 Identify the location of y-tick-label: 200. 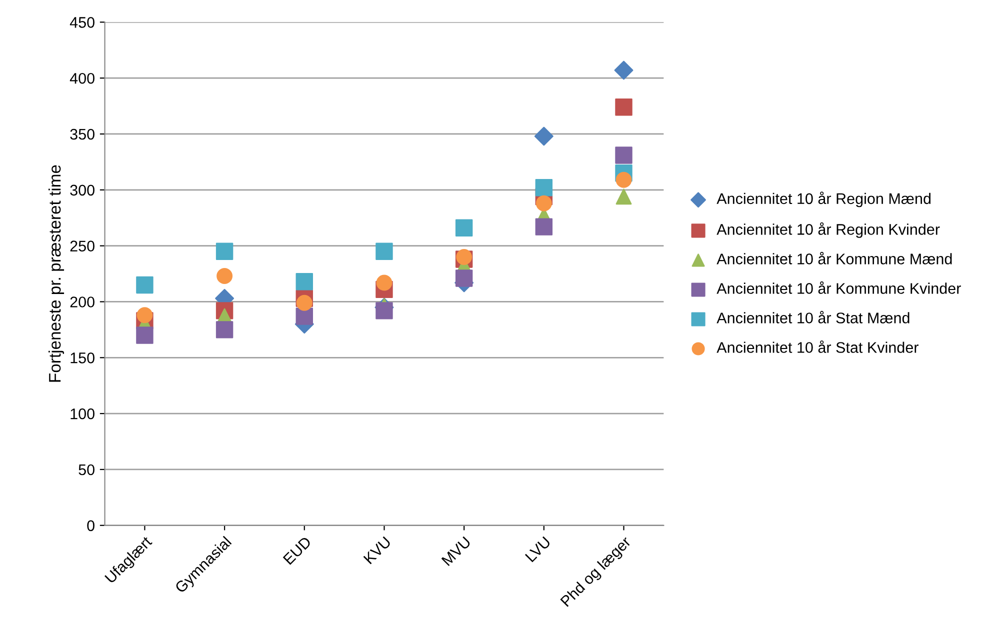
(82, 302).